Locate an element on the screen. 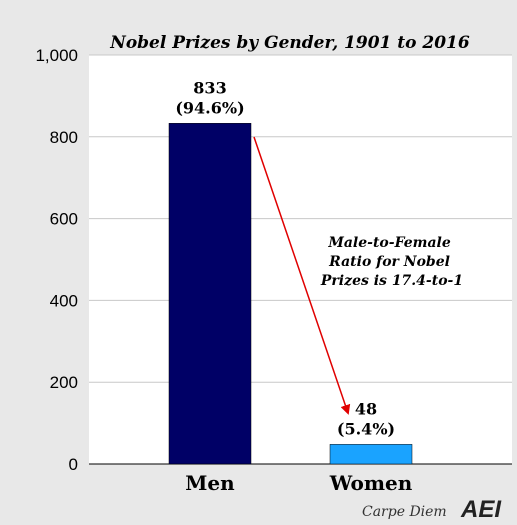 The height and width of the screenshot is (525, 517). chart-title: Nobel Prizes by Gender, 1901 to 2016 is located at coordinates (289, 43).